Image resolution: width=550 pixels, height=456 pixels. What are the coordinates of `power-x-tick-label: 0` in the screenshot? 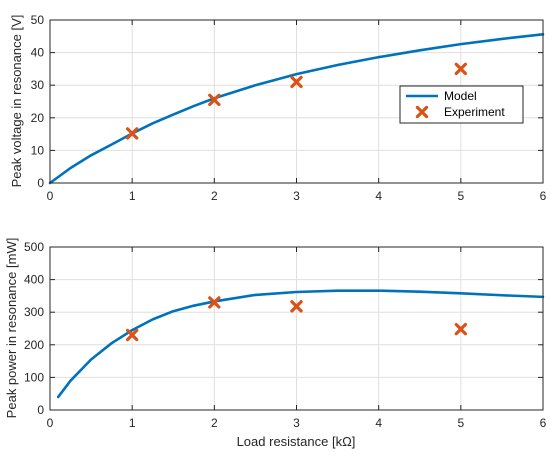 It's located at (50, 423).